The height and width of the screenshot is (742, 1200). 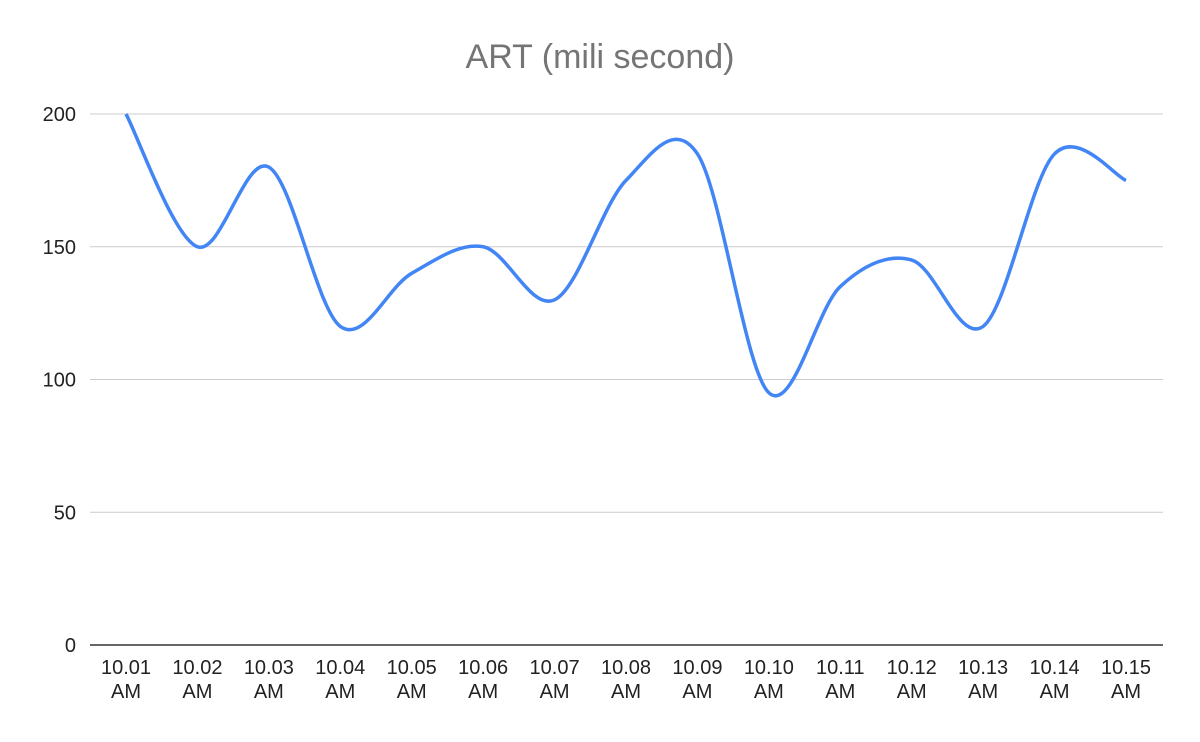 What do you see at coordinates (983, 680) in the screenshot?
I see `x-tick-label: 10.13 AM` at bounding box center [983, 680].